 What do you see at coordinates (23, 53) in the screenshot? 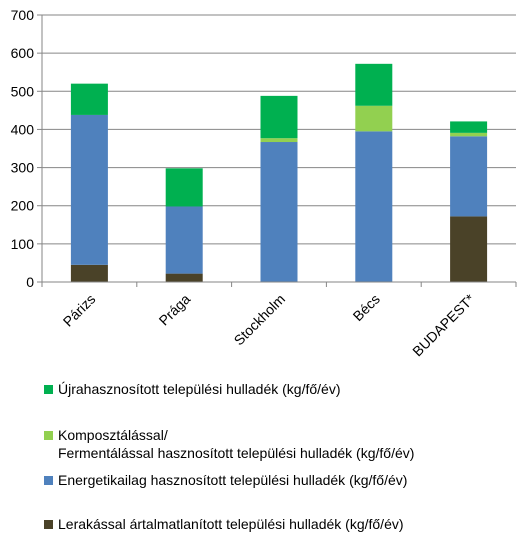
I see `y-tick-label: 600` at bounding box center [23, 53].